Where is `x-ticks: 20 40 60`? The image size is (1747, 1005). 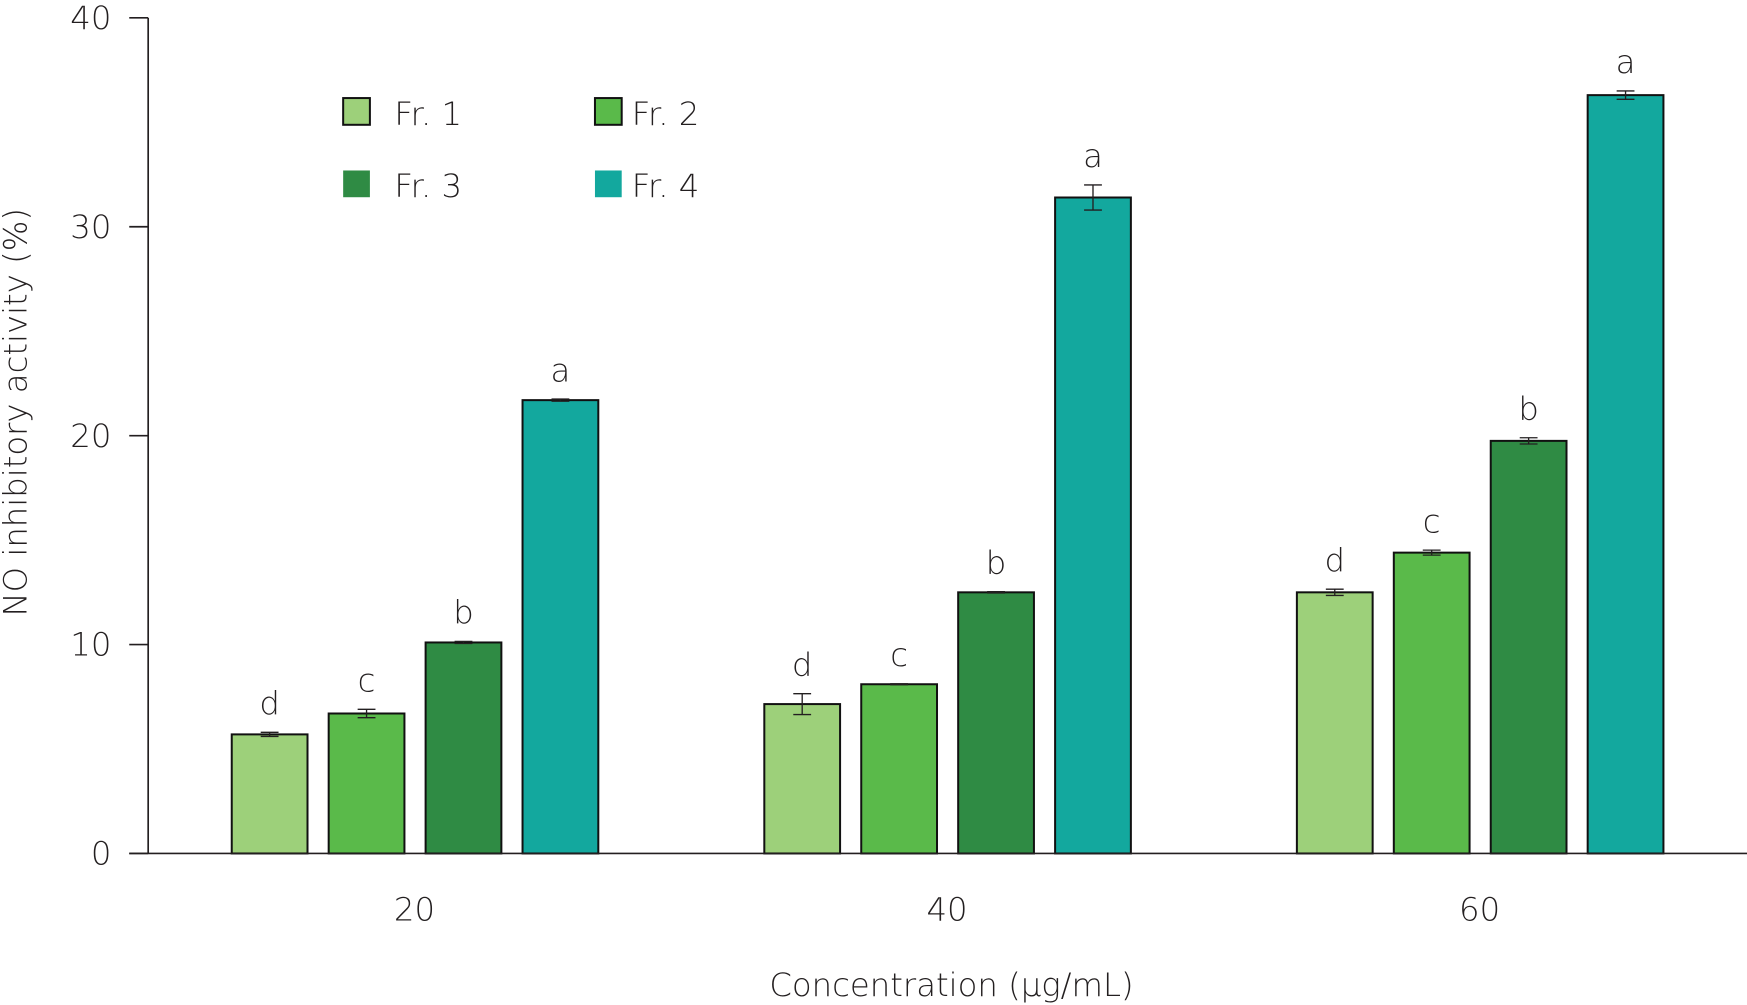
x-ticks: 20 40 60 is located at coordinates (947, 909).